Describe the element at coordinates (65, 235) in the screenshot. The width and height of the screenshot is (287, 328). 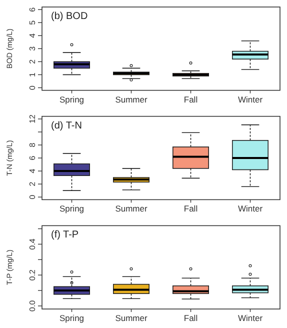
I see `chart-title: (f) T-P` at that location.